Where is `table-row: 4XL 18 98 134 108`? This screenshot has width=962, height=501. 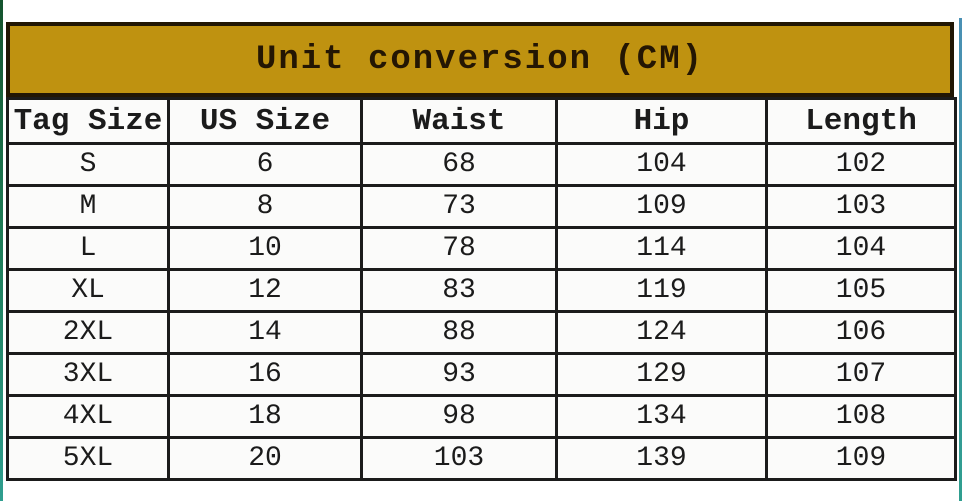 table-row: 4XL 18 98 134 108 is located at coordinates (481, 416).